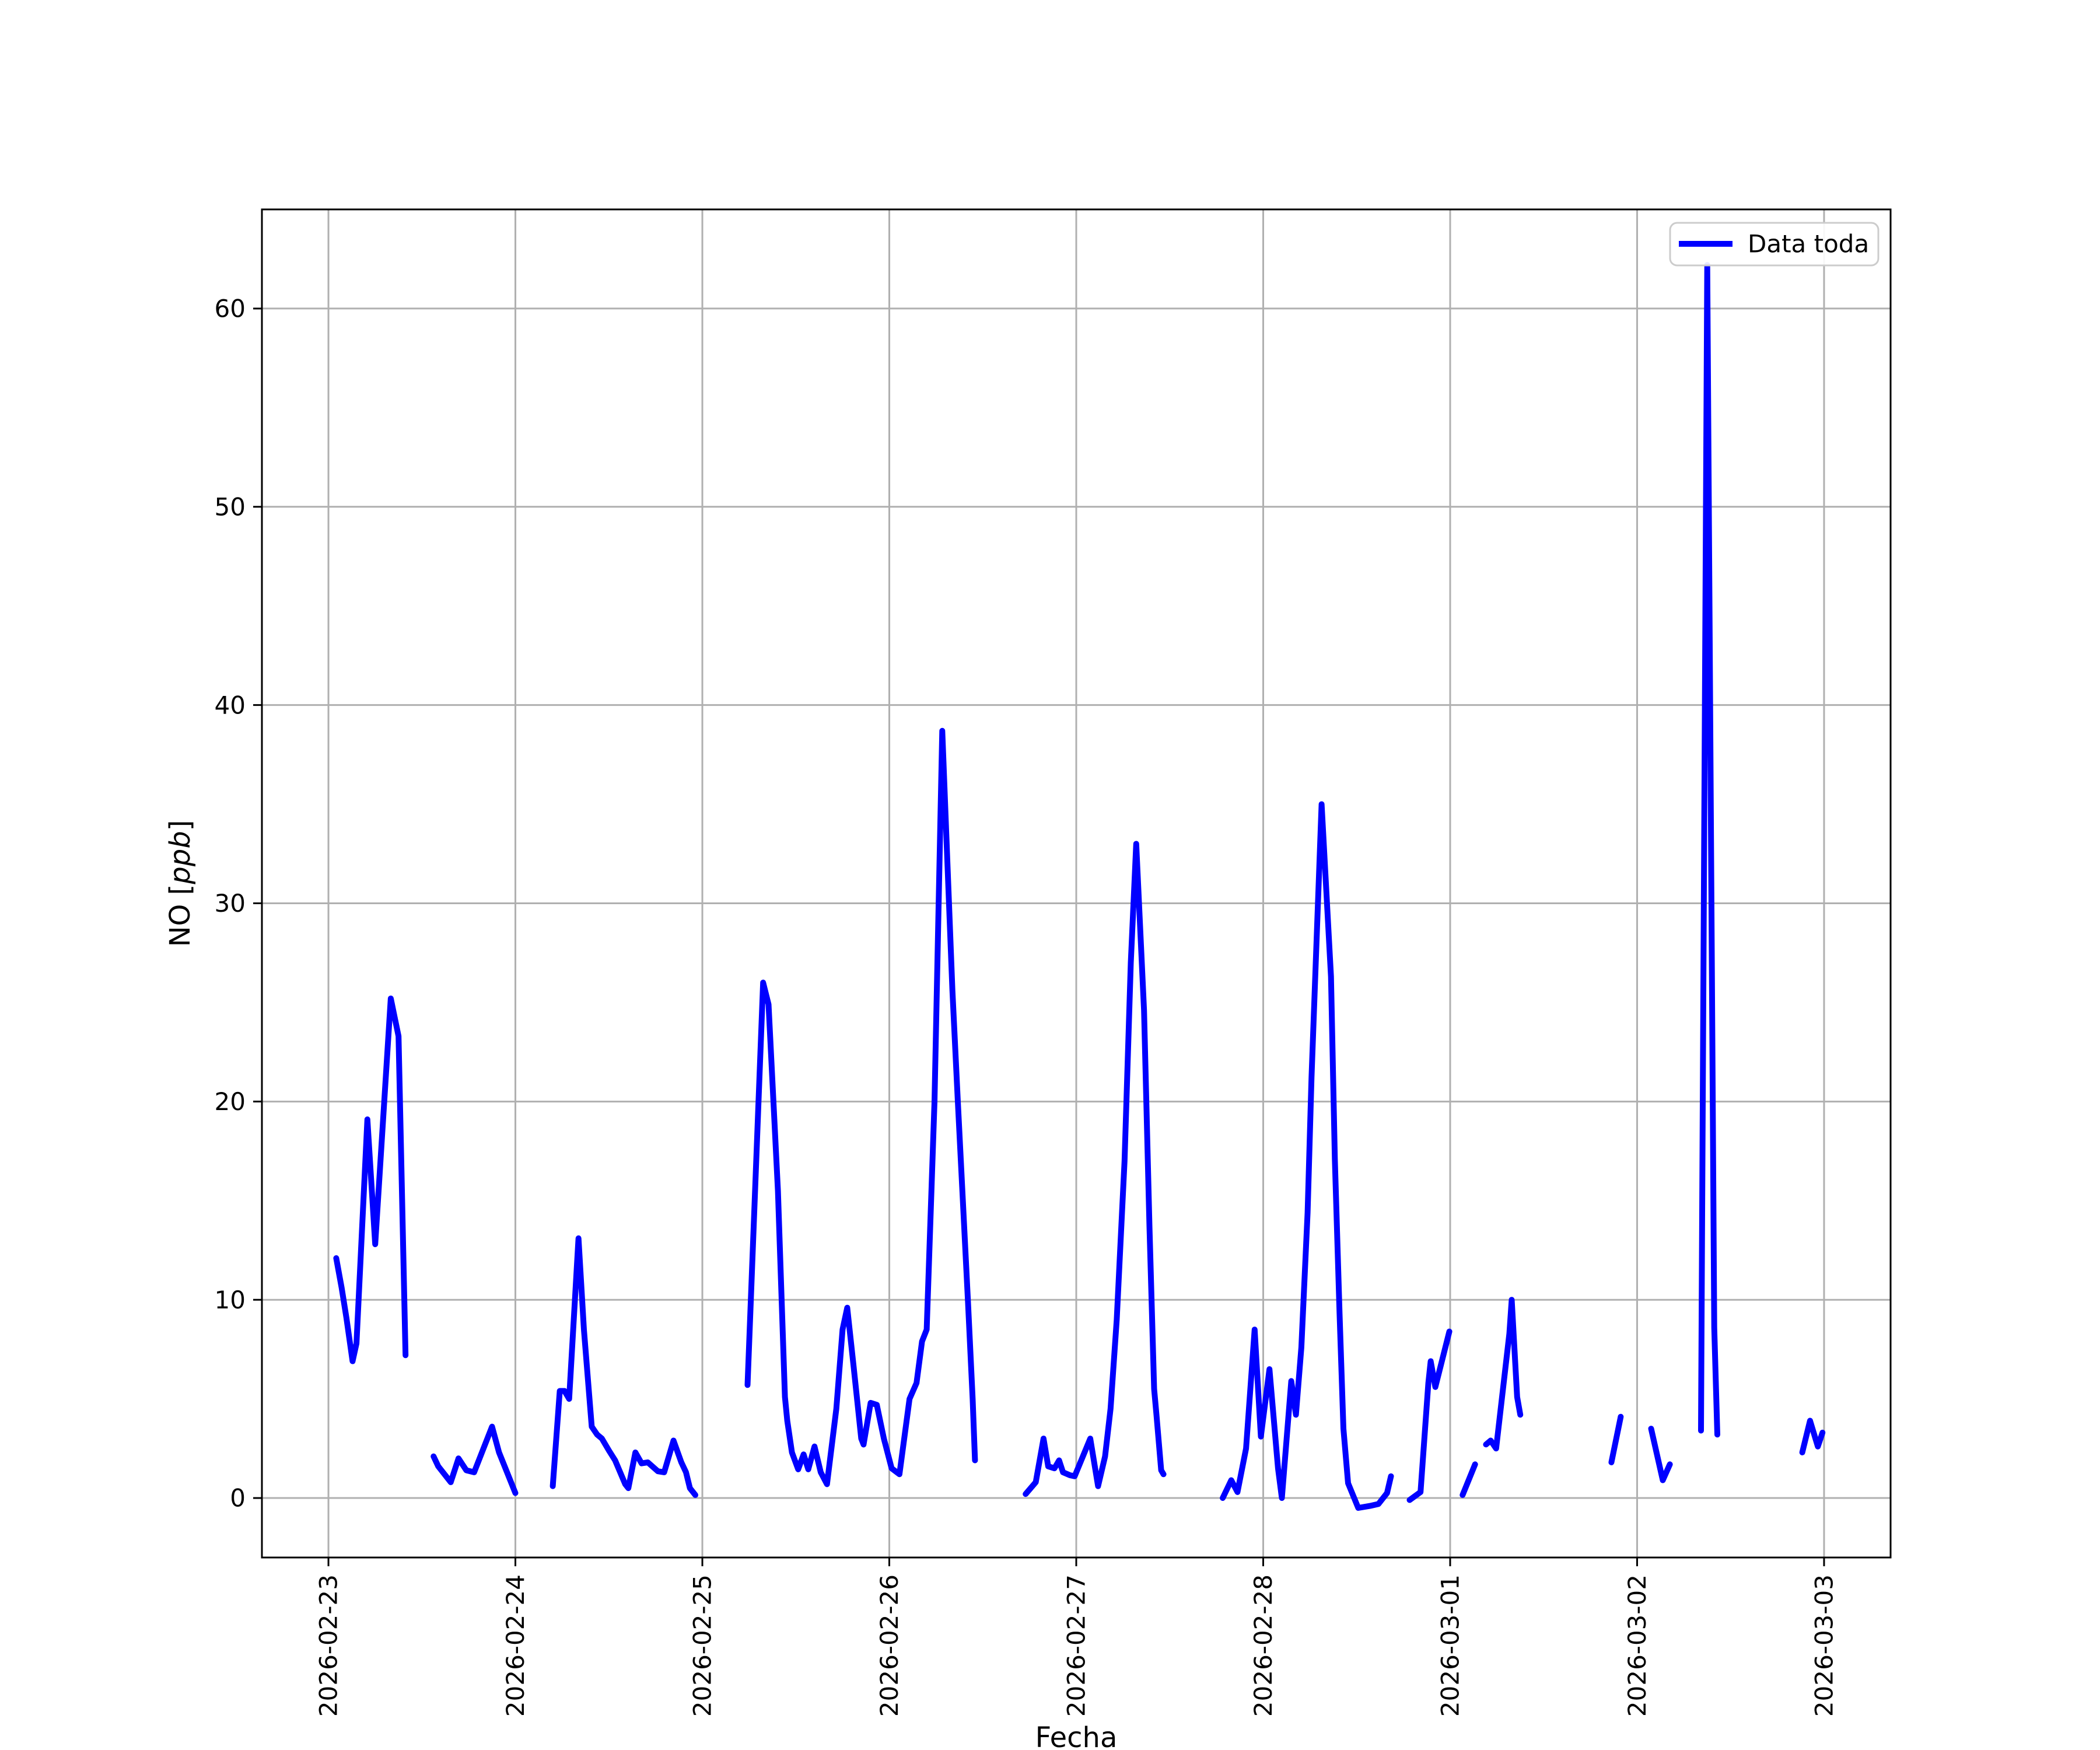  Describe the element at coordinates (180, 915) in the screenshot. I see `y-axis-label-prefix: NO [` at that location.